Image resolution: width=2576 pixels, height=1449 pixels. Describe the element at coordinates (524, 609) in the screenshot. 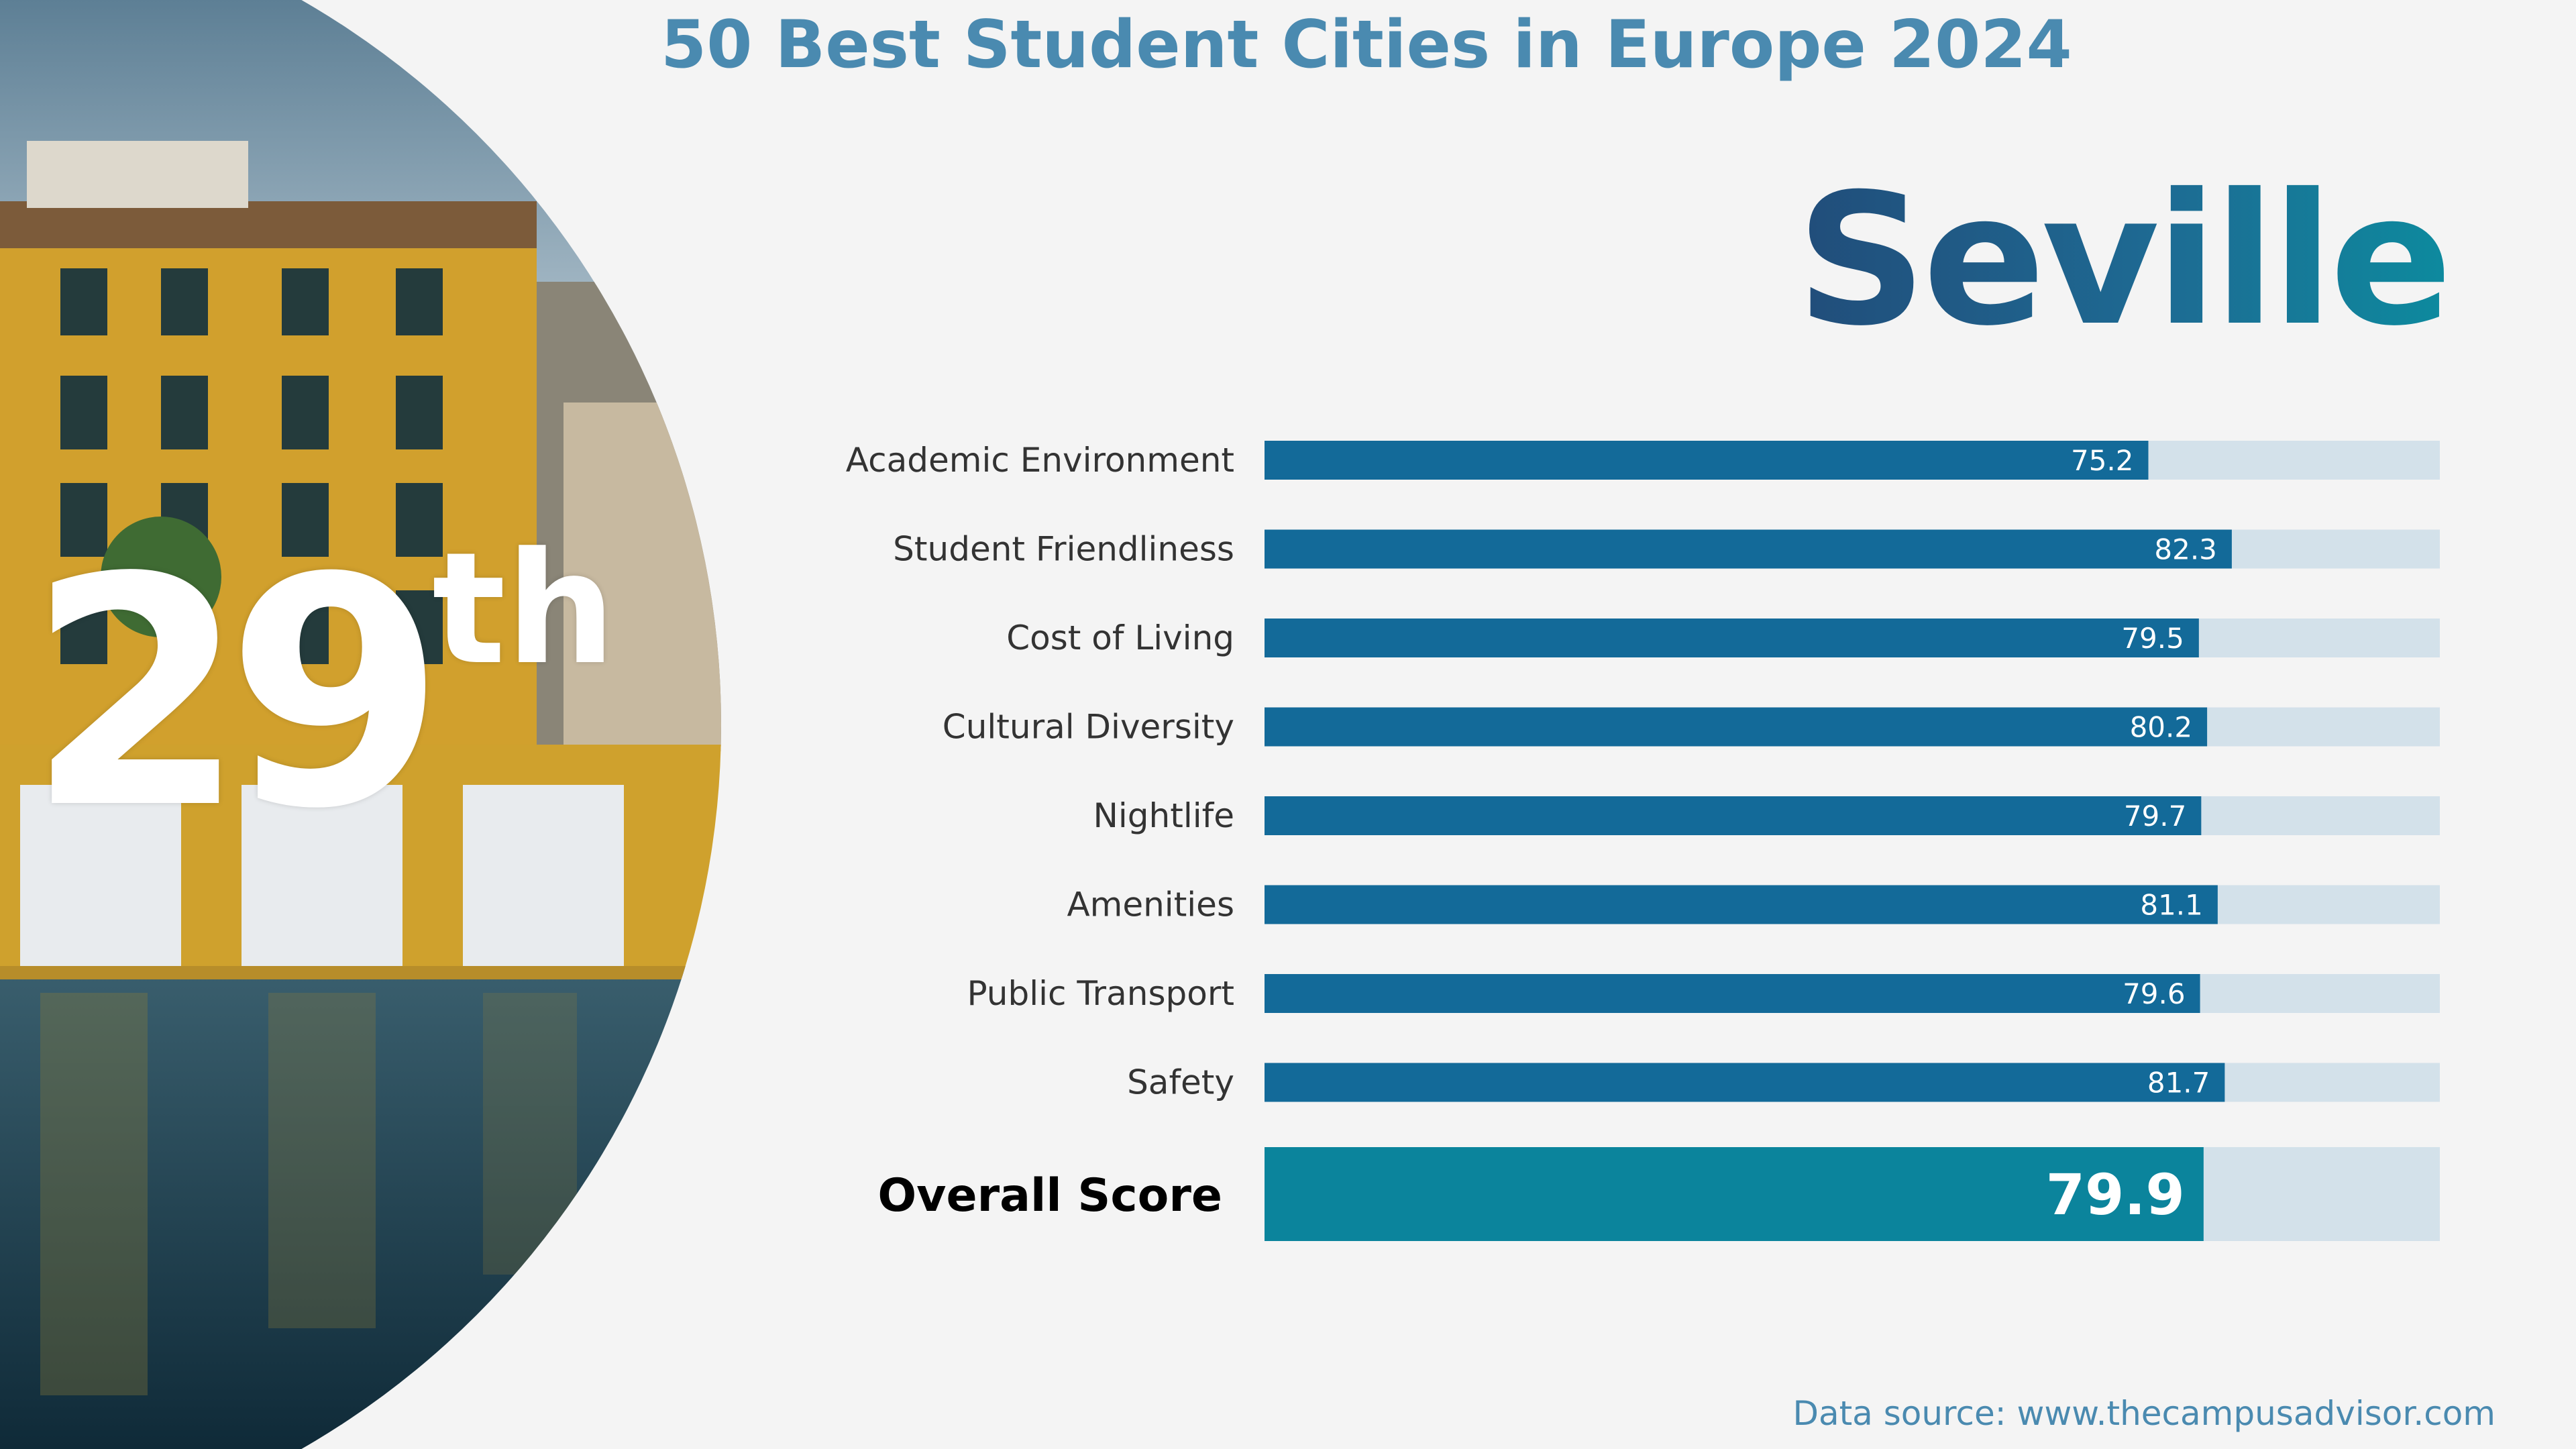

I see `rank-suffix: th` at that location.